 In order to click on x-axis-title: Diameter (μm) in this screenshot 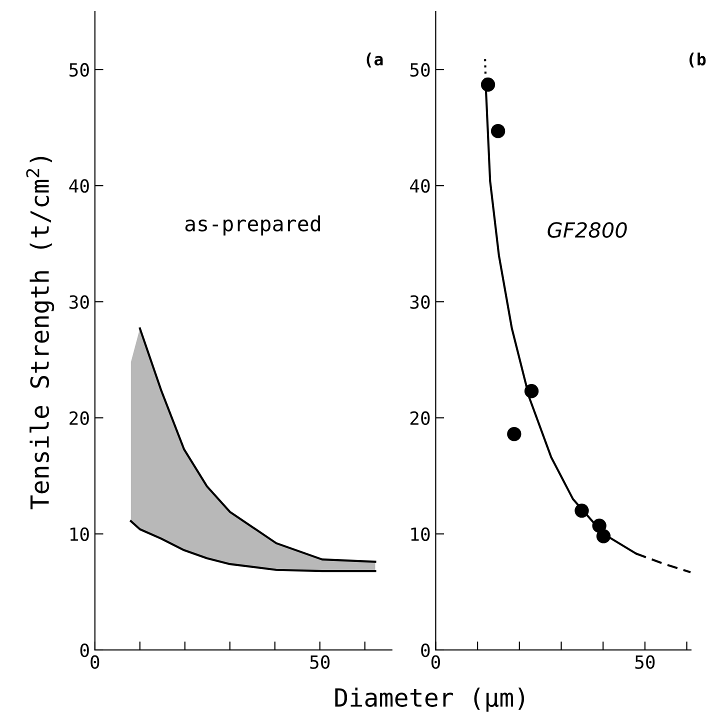, I will do `click(429, 700)`.